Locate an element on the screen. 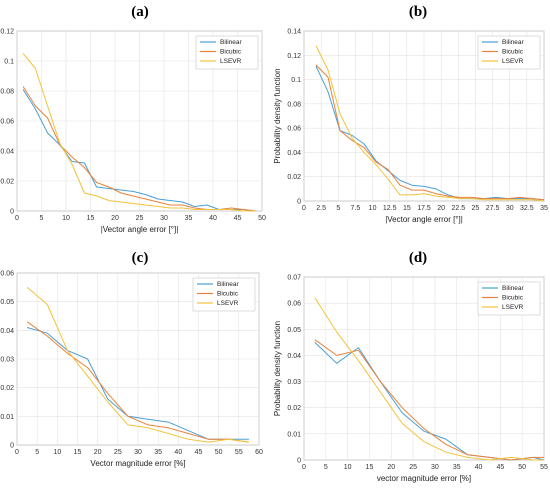  y-tick-label: 0.1 is located at coordinates (9, 62).